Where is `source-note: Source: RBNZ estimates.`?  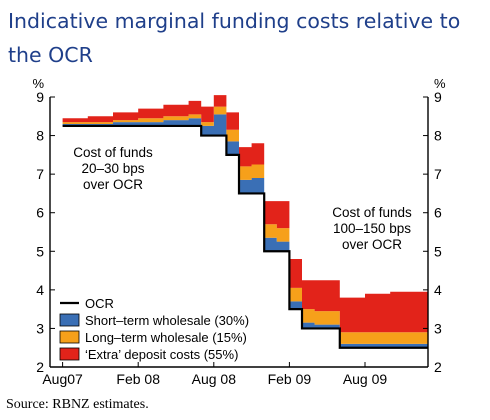
source-note: Source: RBNZ estimates. is located at coordinates (77, 404).